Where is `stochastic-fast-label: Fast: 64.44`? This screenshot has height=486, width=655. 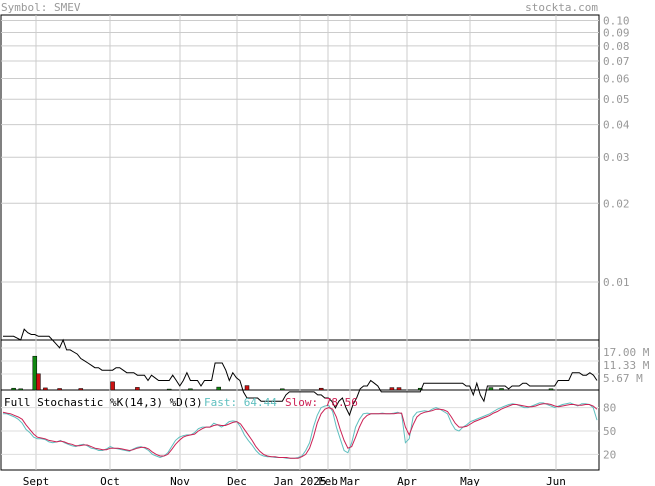
stochastic-fast-label: Fast: 64.44 is located at coordinates (240, 402).